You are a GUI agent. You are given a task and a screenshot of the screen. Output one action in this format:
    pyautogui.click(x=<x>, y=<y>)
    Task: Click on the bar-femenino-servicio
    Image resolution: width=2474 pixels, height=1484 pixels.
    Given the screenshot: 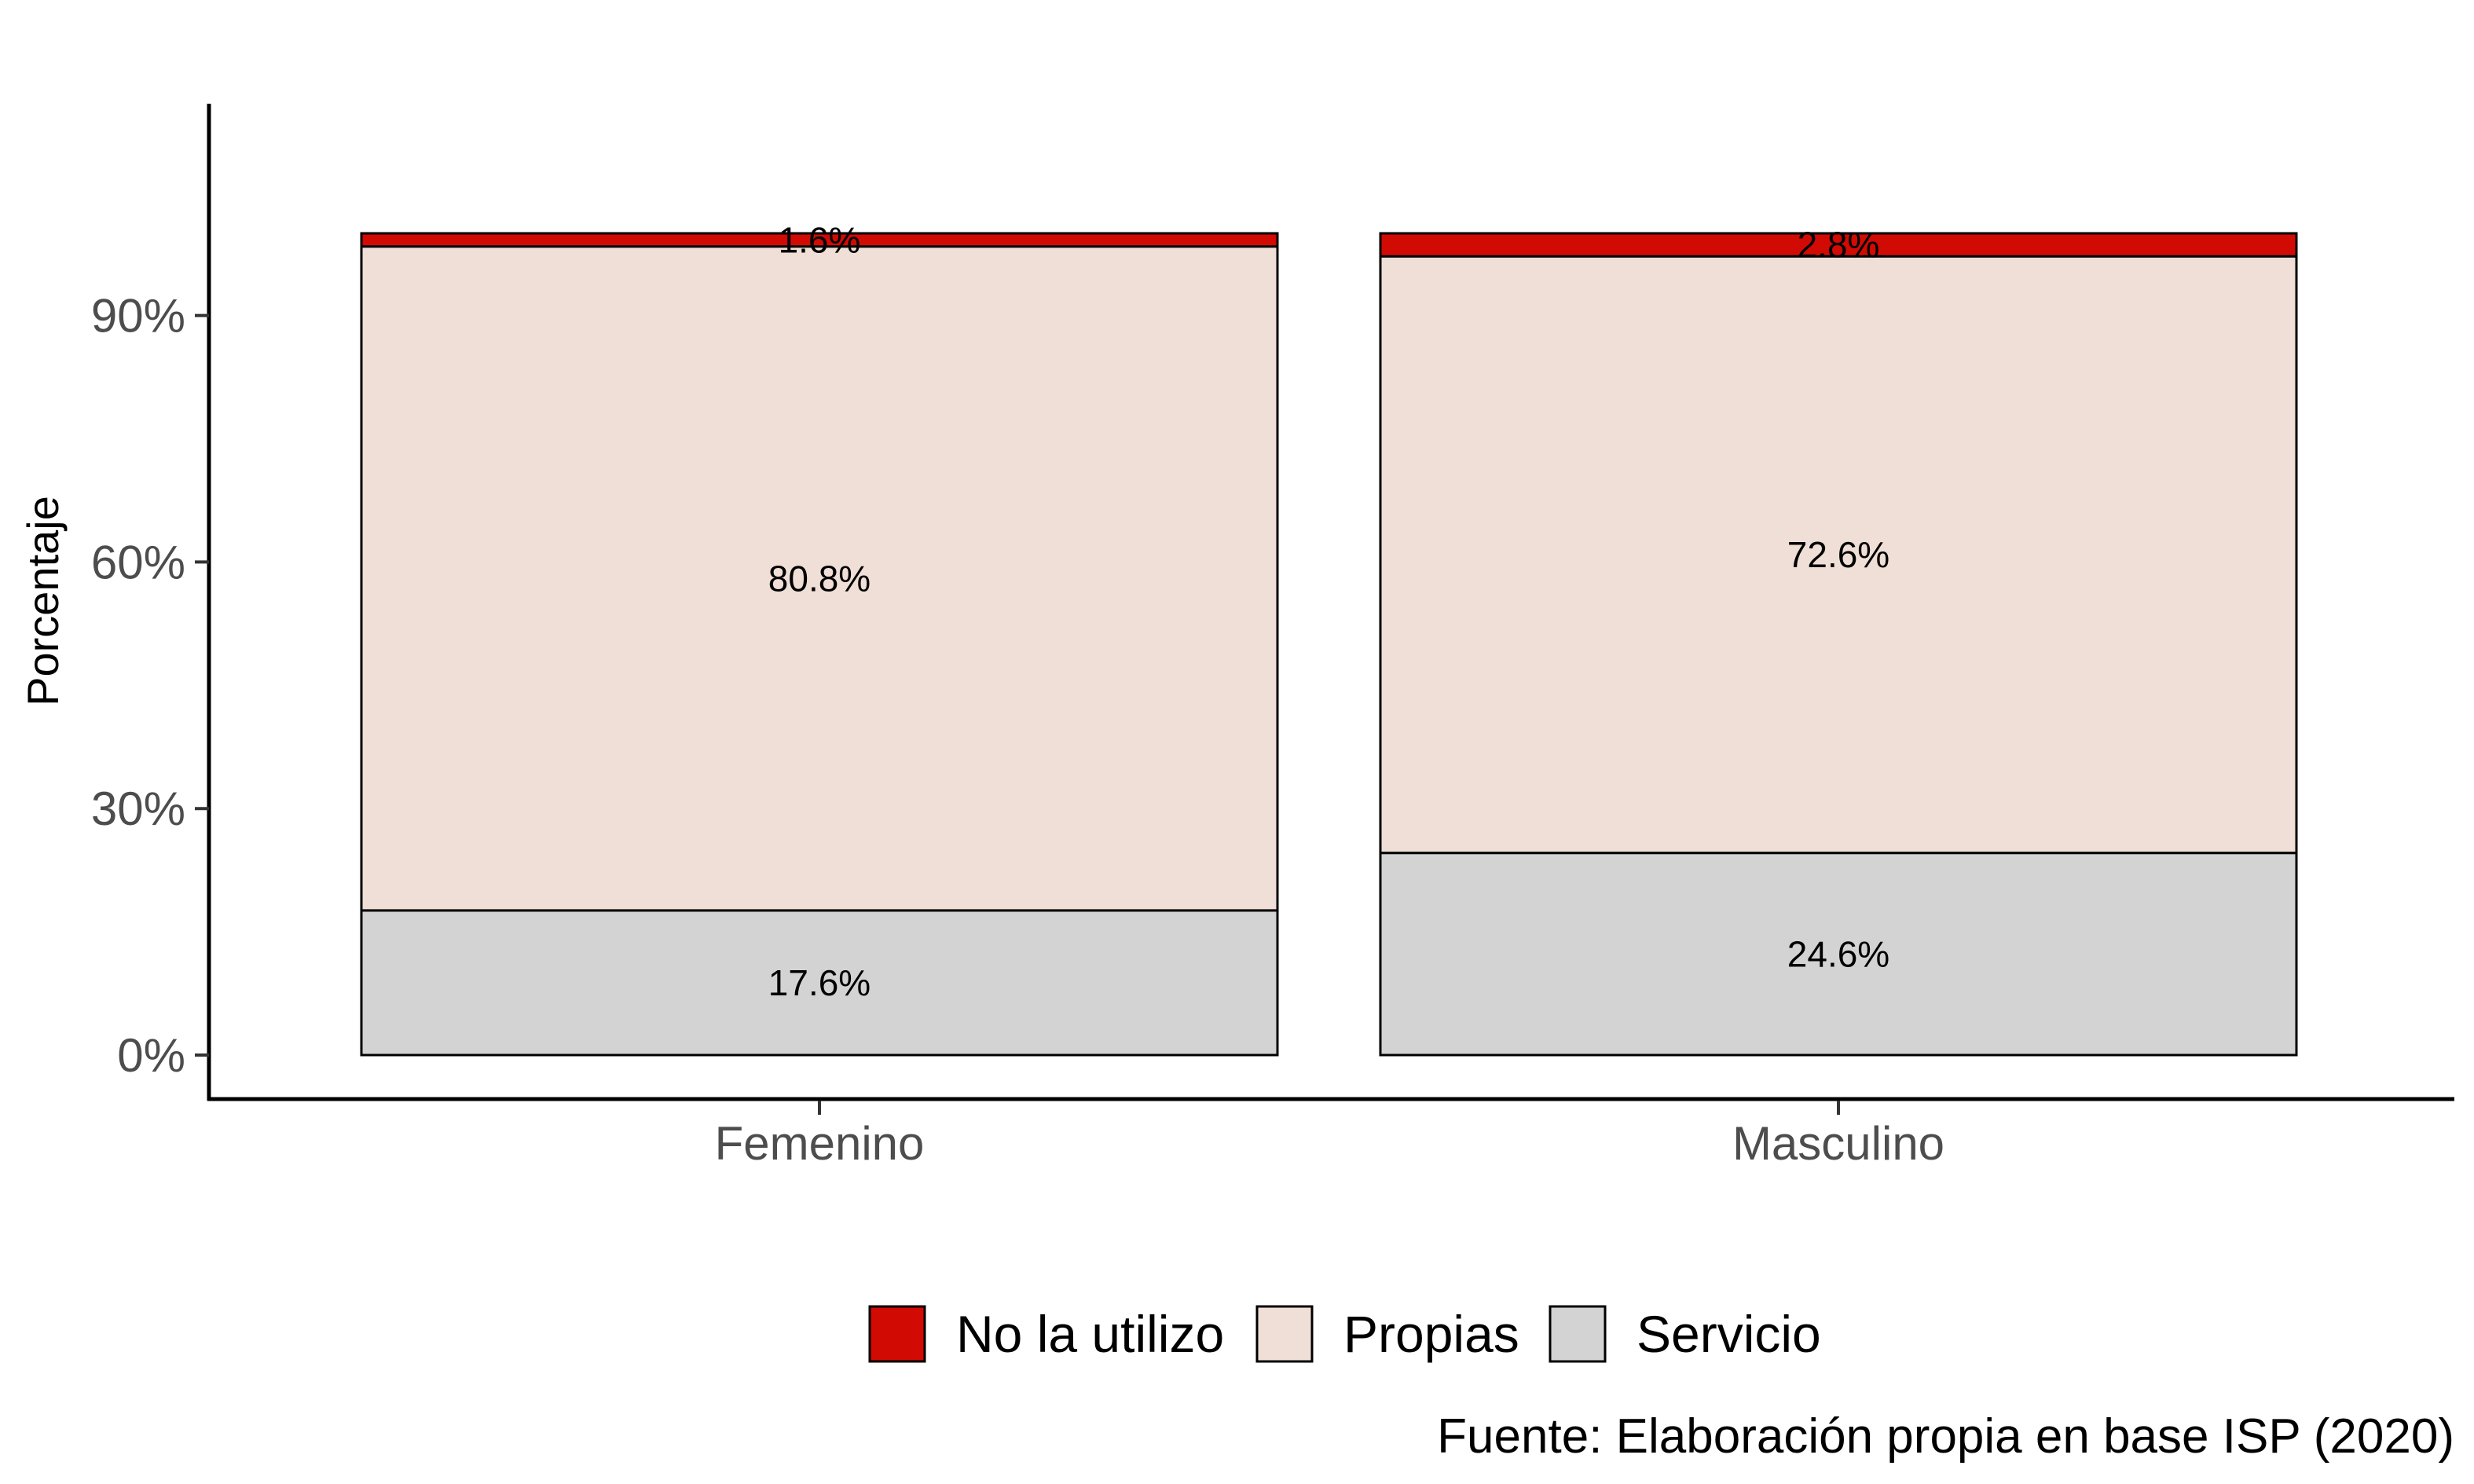 What is the action you would take?
    pyautogui.click(x=820, y=983)
    